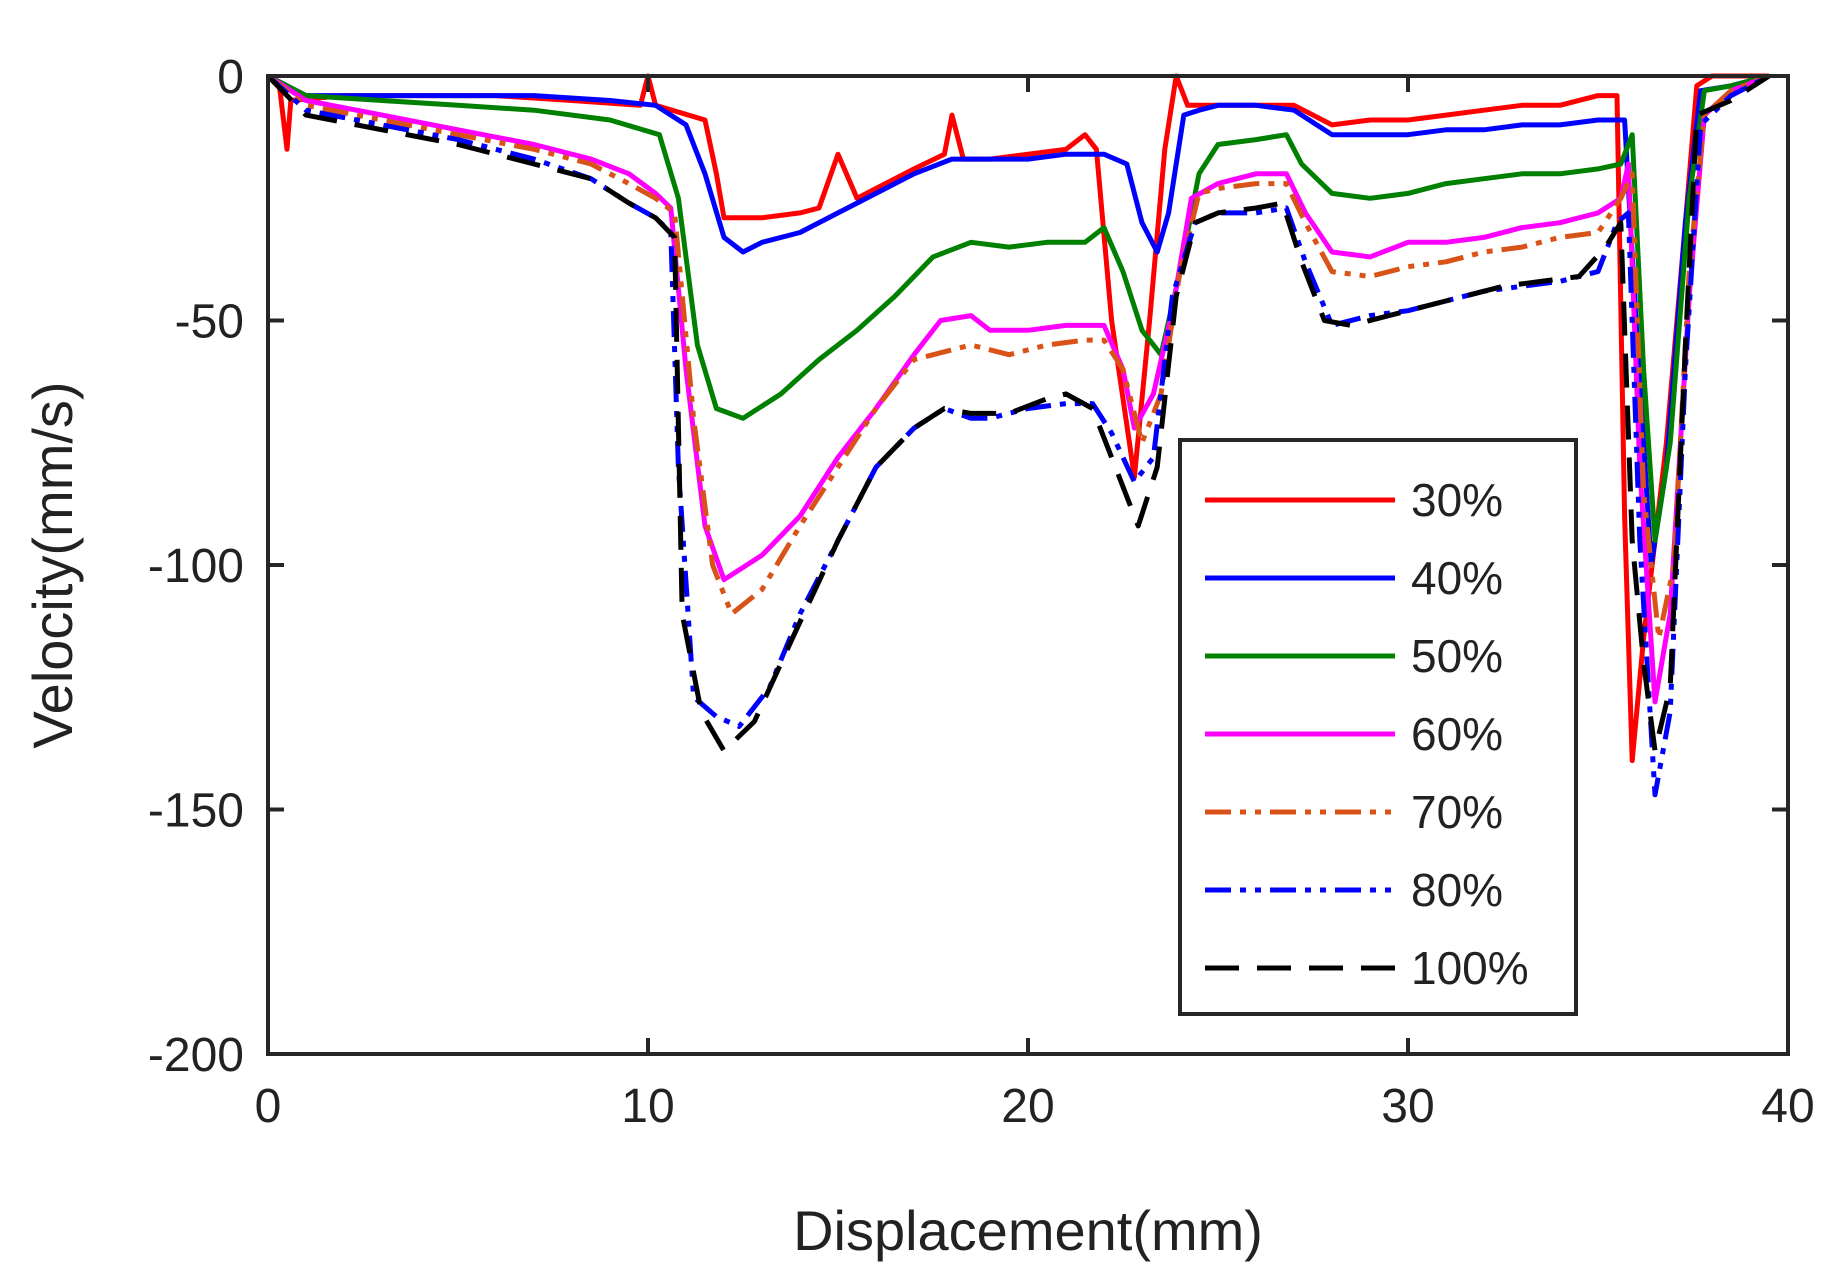 This screenshot has width=1844, height=1284. What do you see at coordinates (1027, 1106) in the screenshot?
I see `x-tick-label: 20` at bounding box center [1027, 1106].